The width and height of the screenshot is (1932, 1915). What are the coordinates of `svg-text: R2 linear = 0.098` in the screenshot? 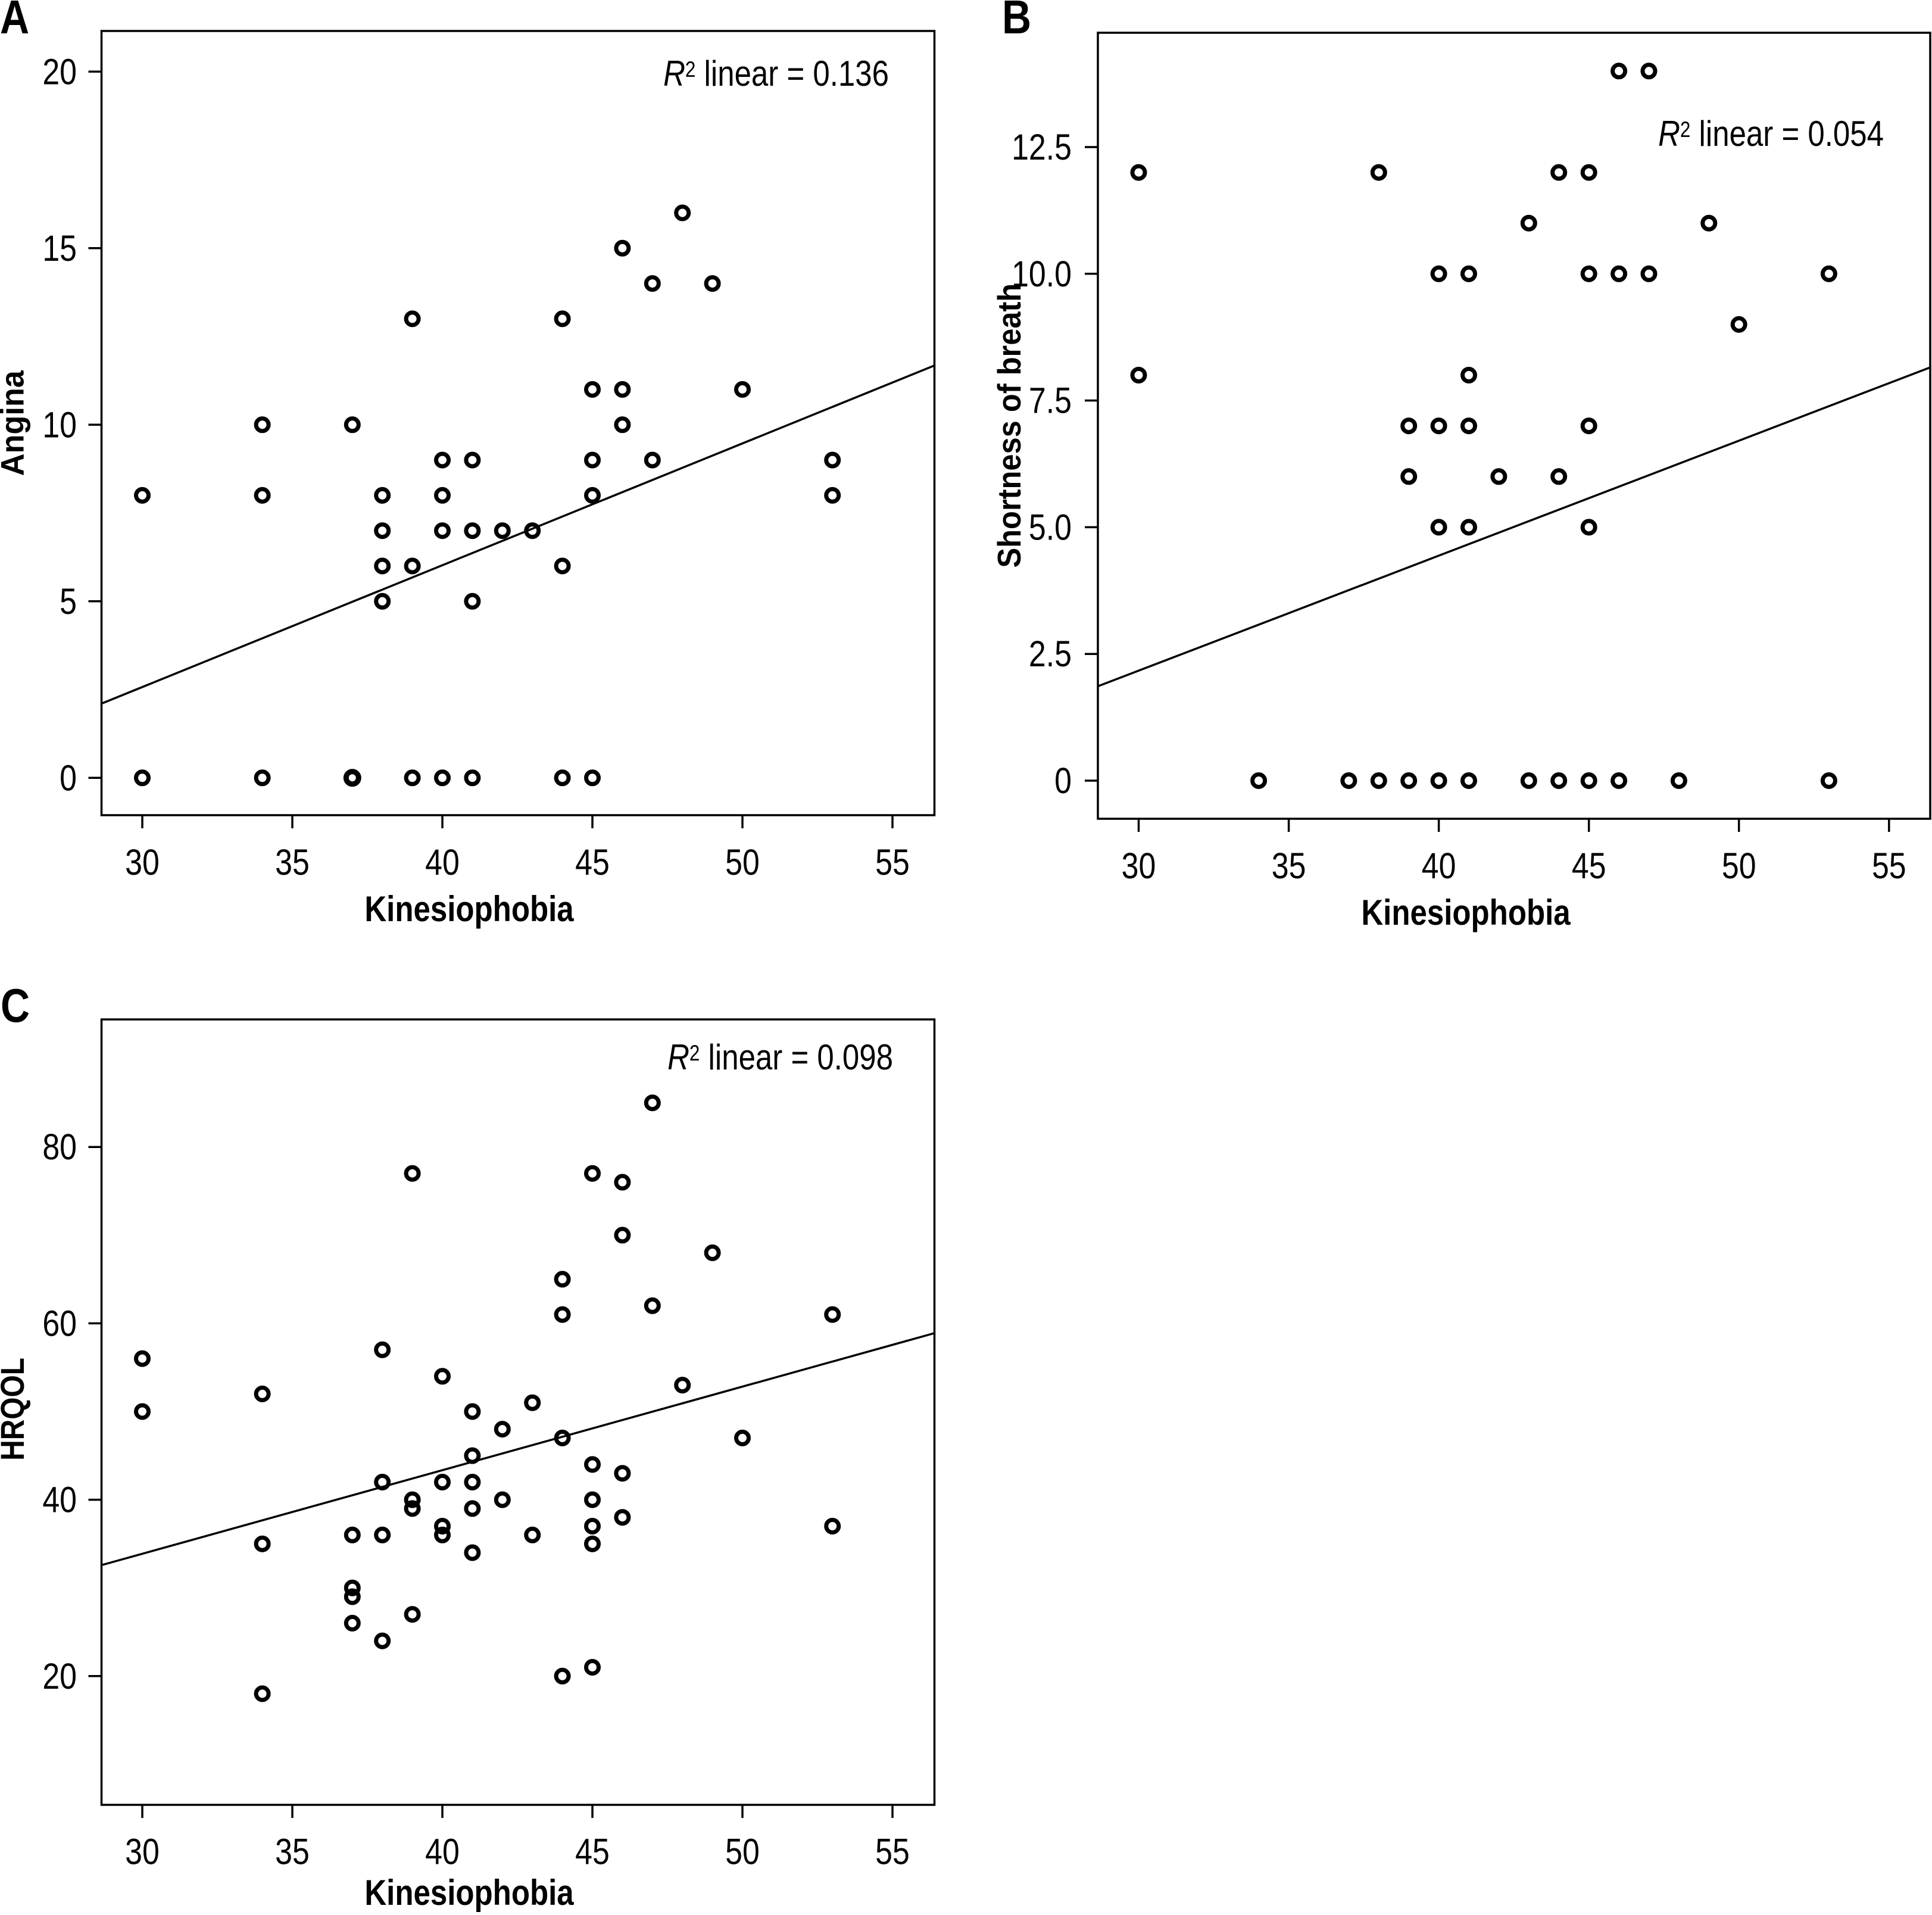 It's located at (780, 1057).